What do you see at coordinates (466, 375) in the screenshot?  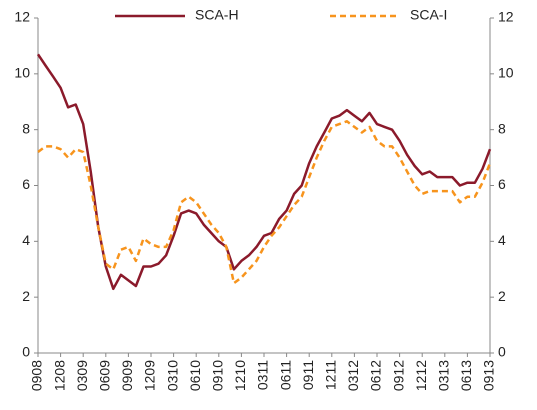 I see `x-tick-label: 0613` at bounding box center [466, 375].